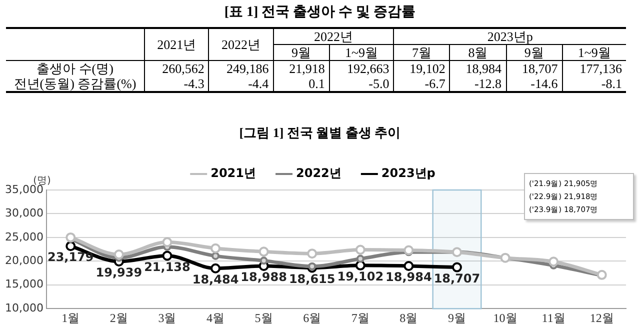 The image size is (640, 329). What do you see at coordinates (215, 279) in the screenshot?
I see `data-label: 18,484` at bounding box center [215, 279].